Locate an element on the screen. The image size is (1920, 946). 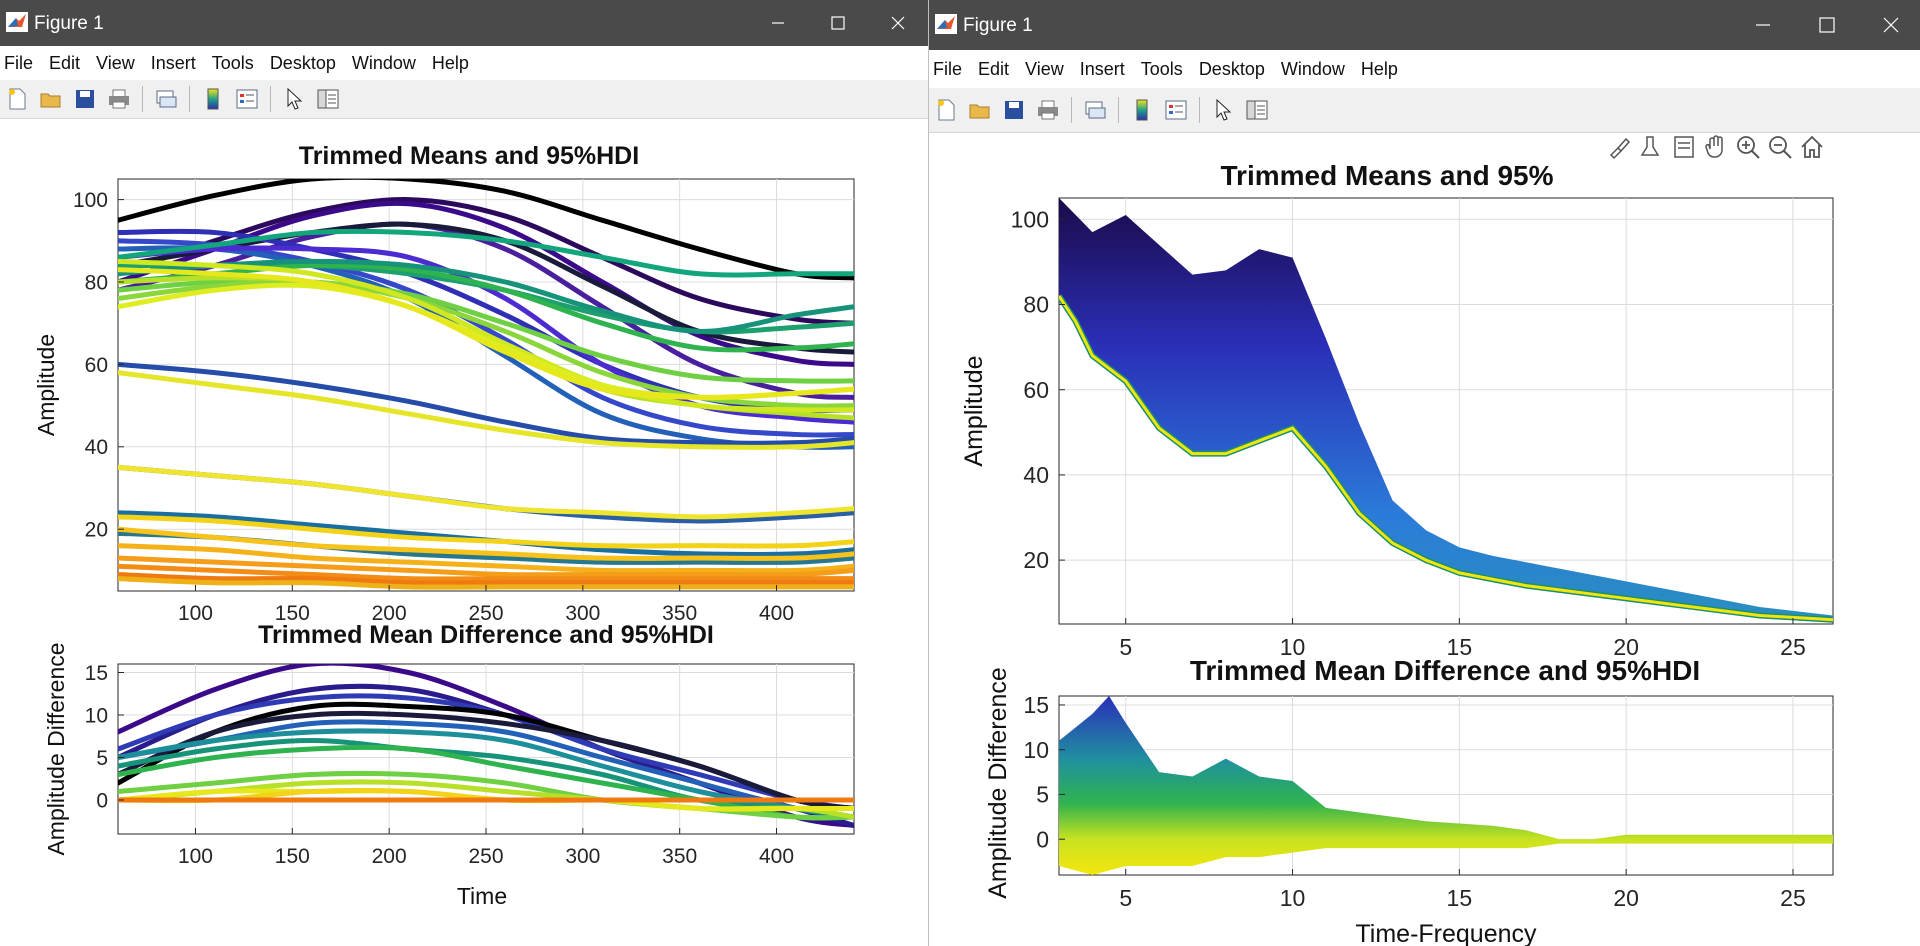
y-tick-label: 10 is located at coordinates (1036, 750).